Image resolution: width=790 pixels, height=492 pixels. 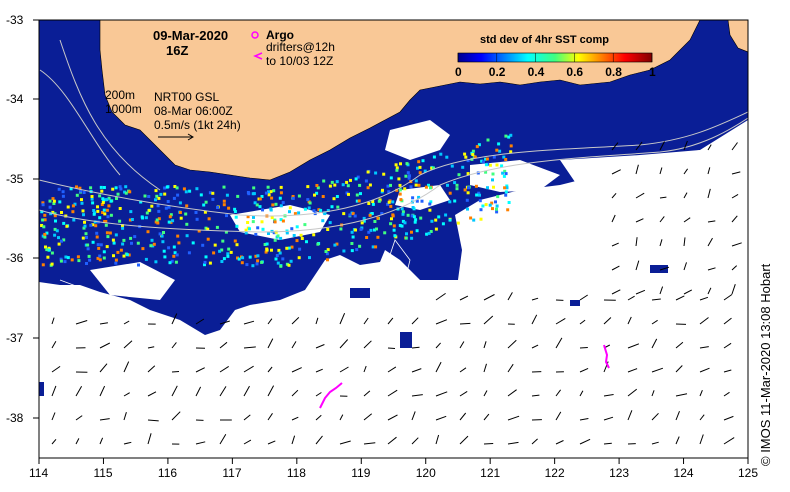 What do you see at coordinates (497, 72) in the screenshot?
I see `colorbar-tick-label: 0.2` at bounding box center [497, 72].